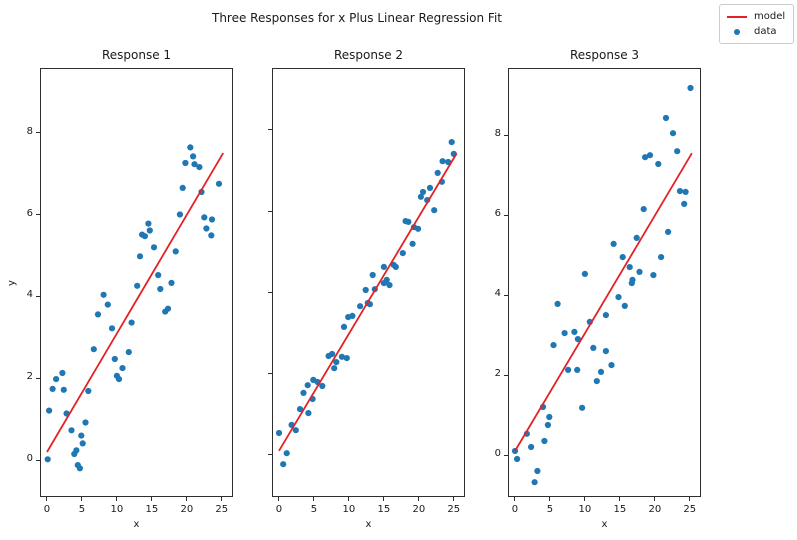 This screenshot has height=540, width=797. What do you see at coordinates (29, 213) in the screenshot?
I see `y-tick-label: 6` at bounding box center [29, 213].